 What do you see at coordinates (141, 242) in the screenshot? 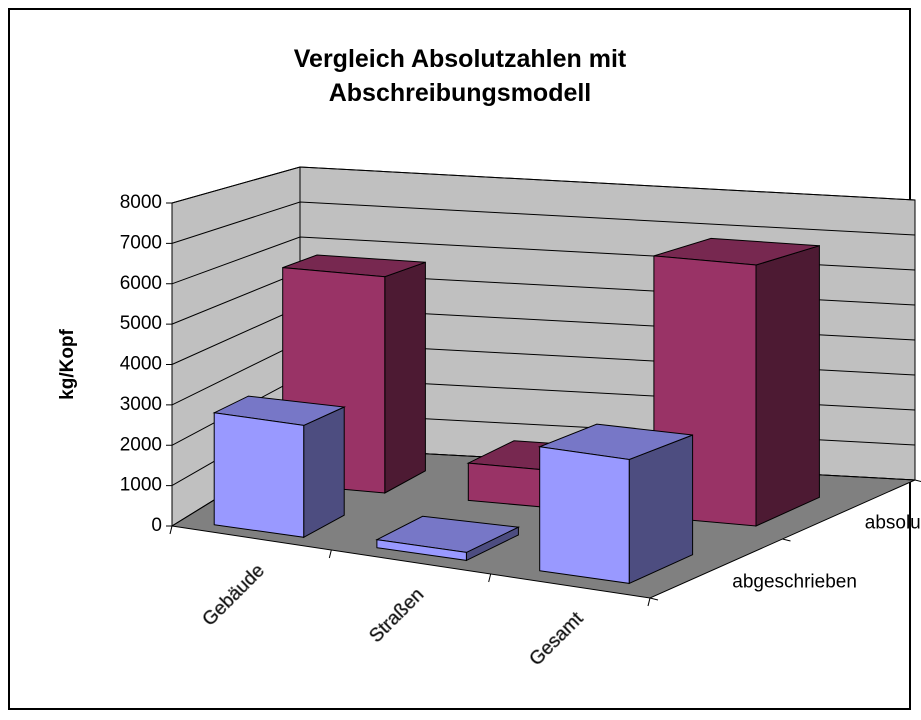
I see `y-tick-label: 7000` at bounding box center [141, 242].